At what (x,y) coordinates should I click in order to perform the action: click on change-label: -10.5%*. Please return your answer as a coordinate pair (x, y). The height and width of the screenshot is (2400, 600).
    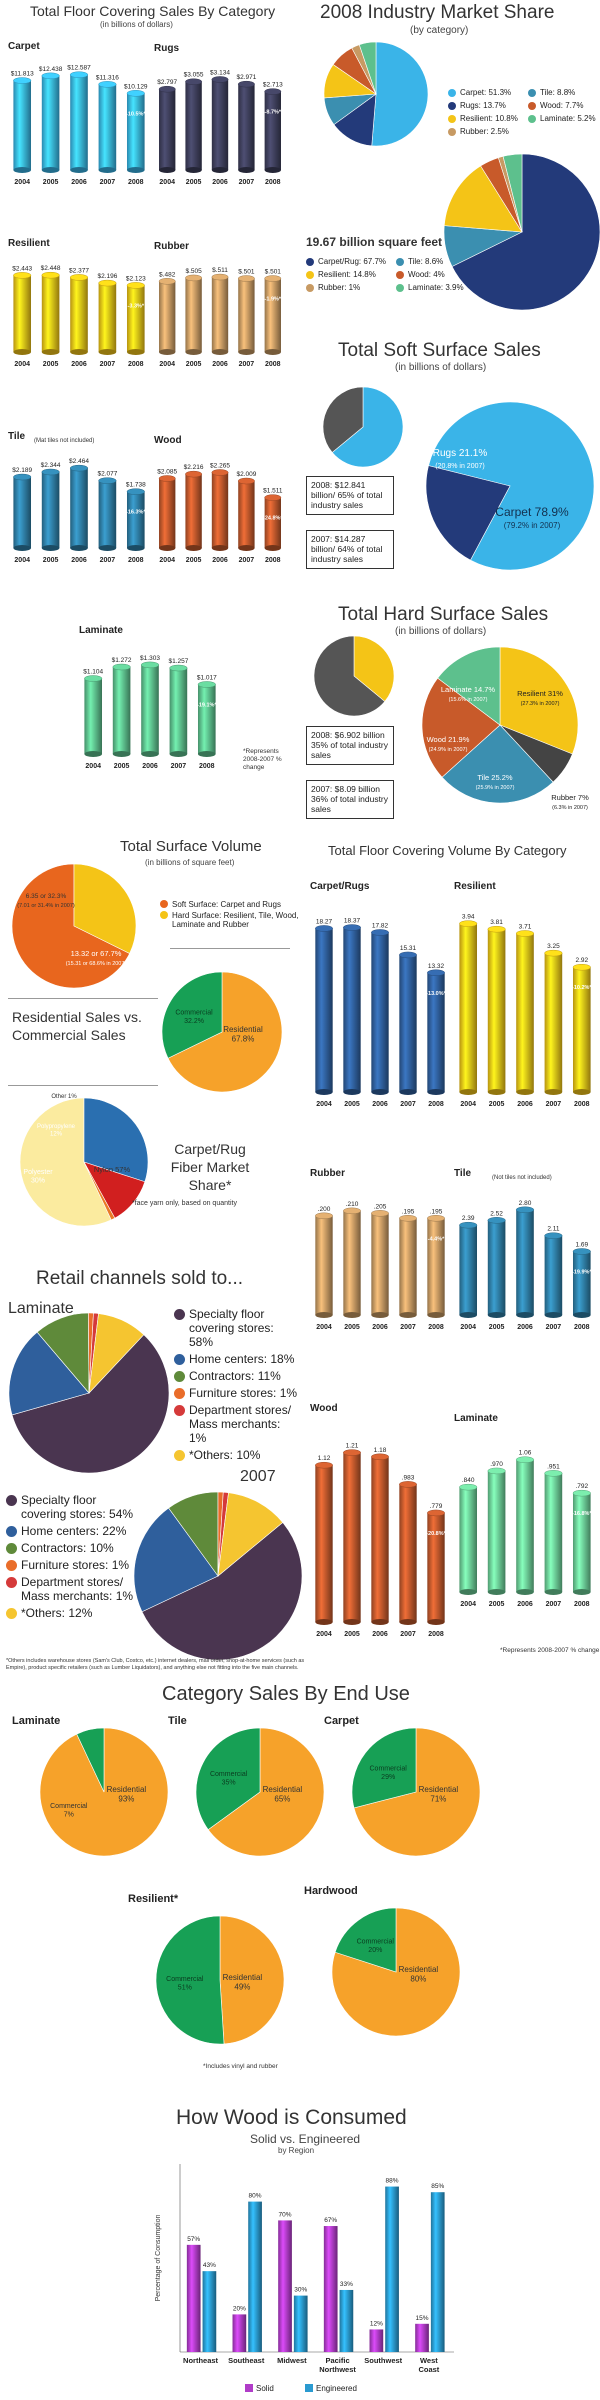
    Looking at the image, I should click on (136, 114).